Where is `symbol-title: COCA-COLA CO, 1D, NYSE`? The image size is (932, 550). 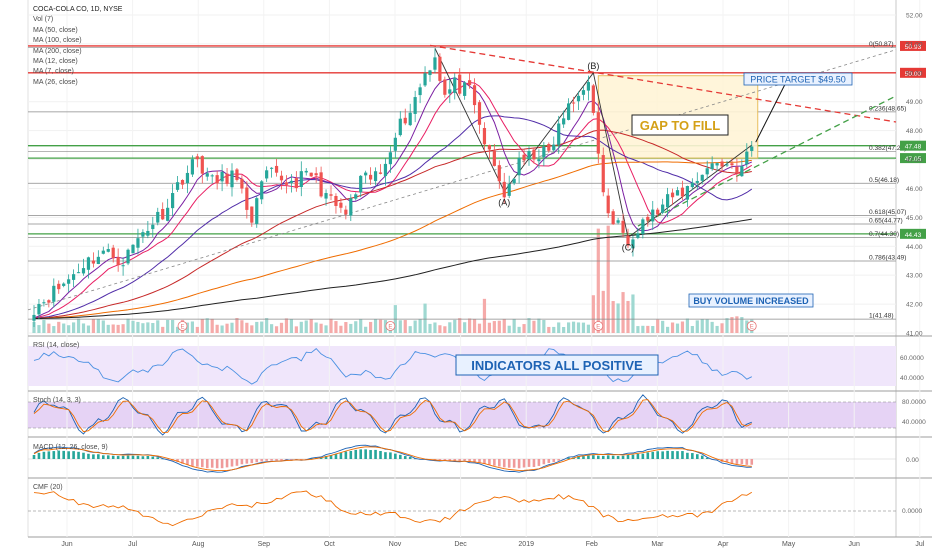
symbol-title: COCA-COLA CO, 1D, NYSE is located at coordinates (78, 9).